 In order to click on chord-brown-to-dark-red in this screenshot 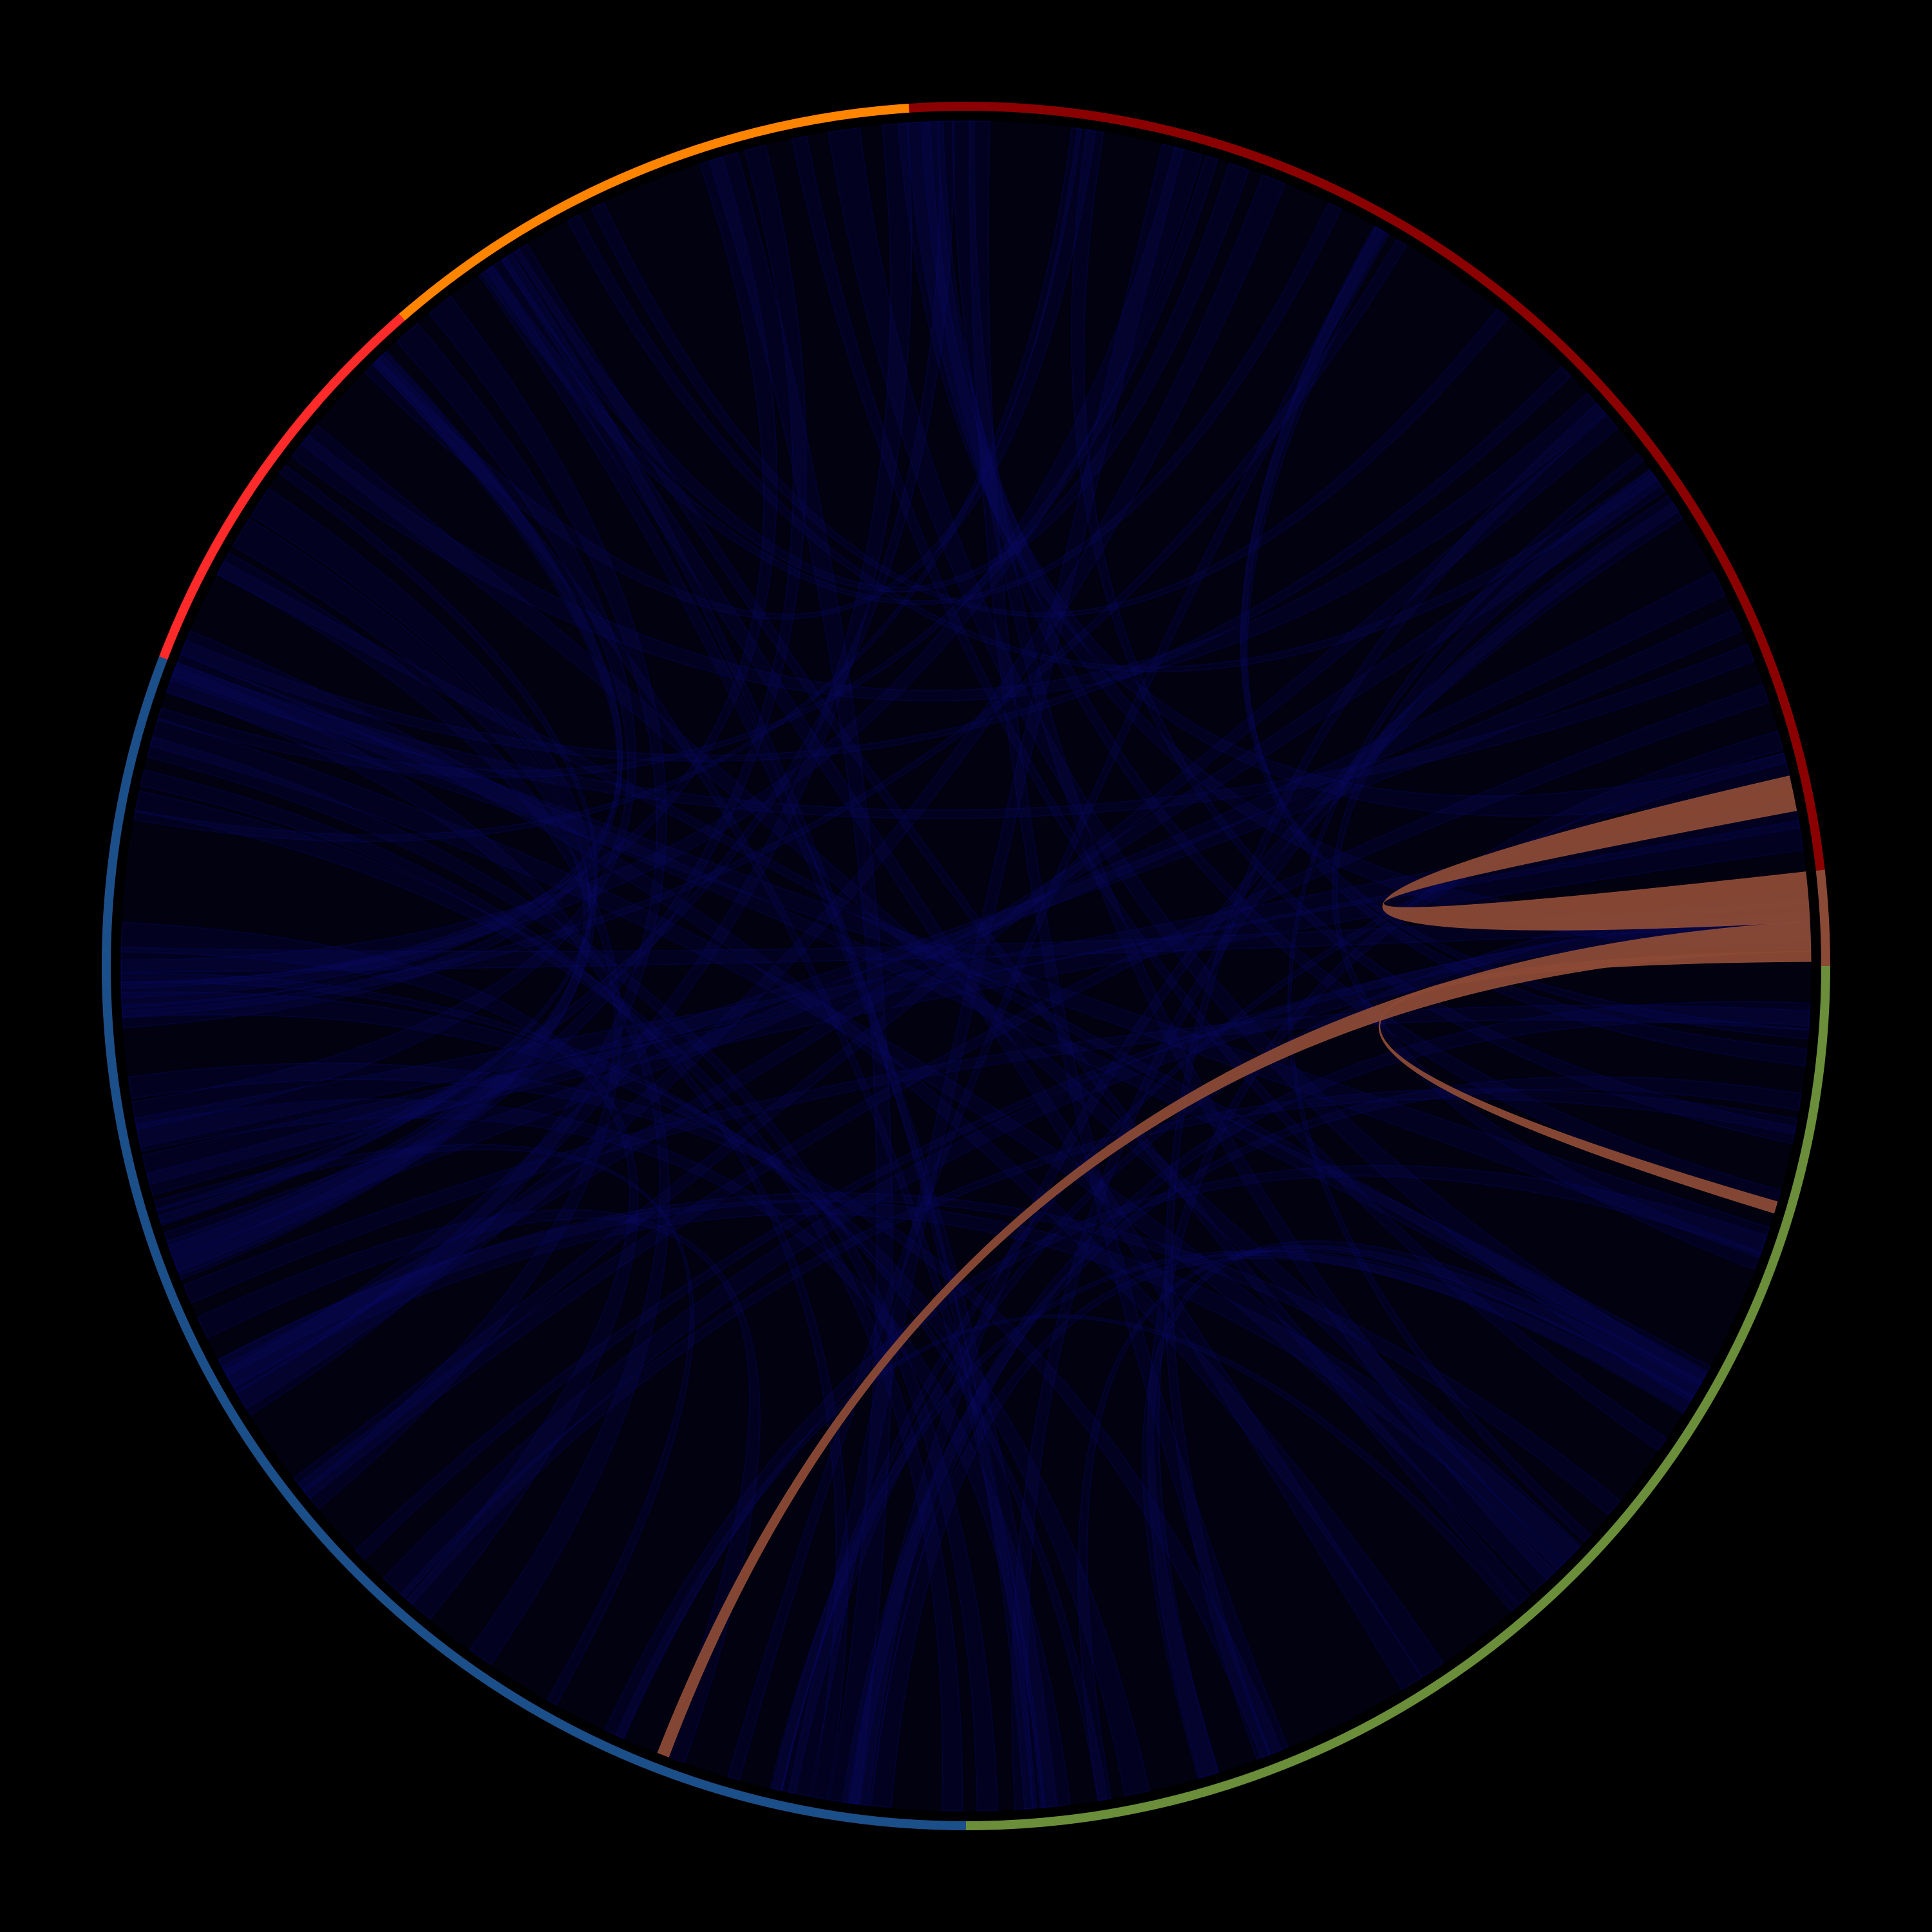, I will do `click(1596, 853)`.